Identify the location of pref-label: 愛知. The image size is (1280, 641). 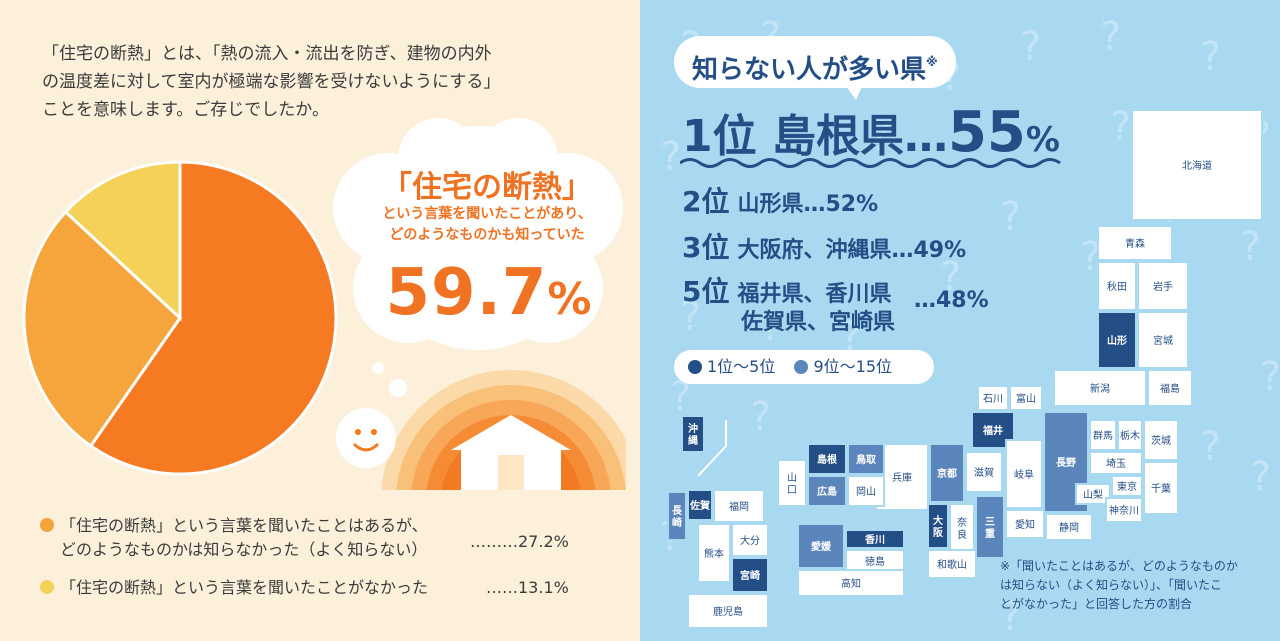
(1025, 524).